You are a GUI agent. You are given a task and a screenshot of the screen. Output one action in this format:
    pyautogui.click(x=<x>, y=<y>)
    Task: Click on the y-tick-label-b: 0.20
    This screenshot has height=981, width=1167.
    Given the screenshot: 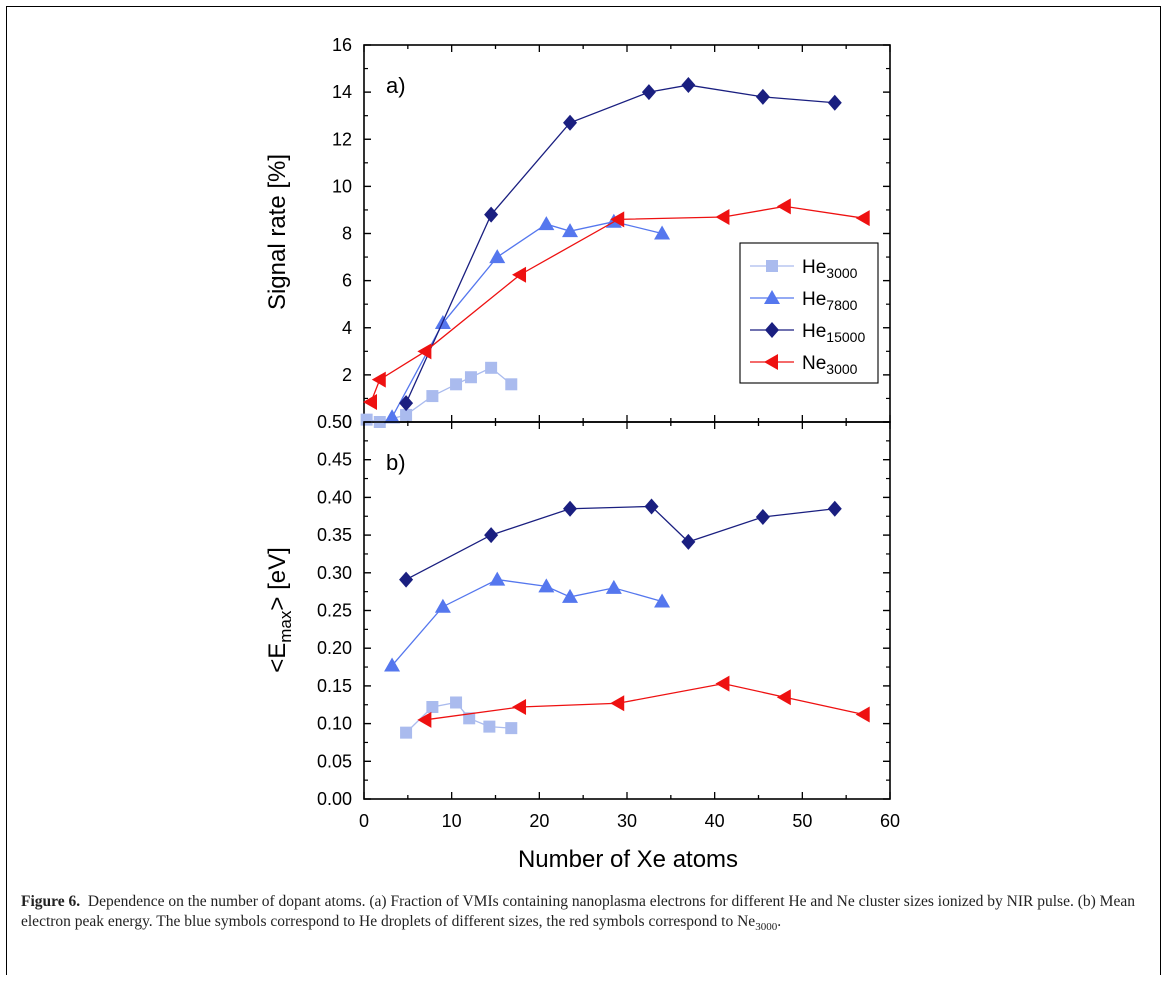 What is the action you would take?
    pyautogui.click(x=334, y=648)
    